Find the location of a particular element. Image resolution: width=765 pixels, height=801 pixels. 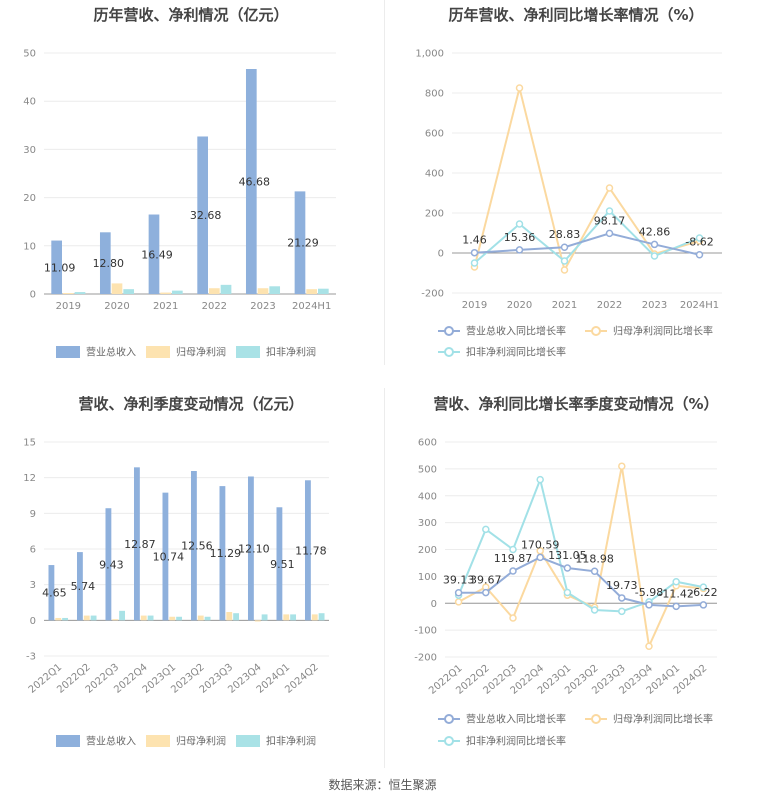

data-label: 12.10 is located at coordinates (254, 548).